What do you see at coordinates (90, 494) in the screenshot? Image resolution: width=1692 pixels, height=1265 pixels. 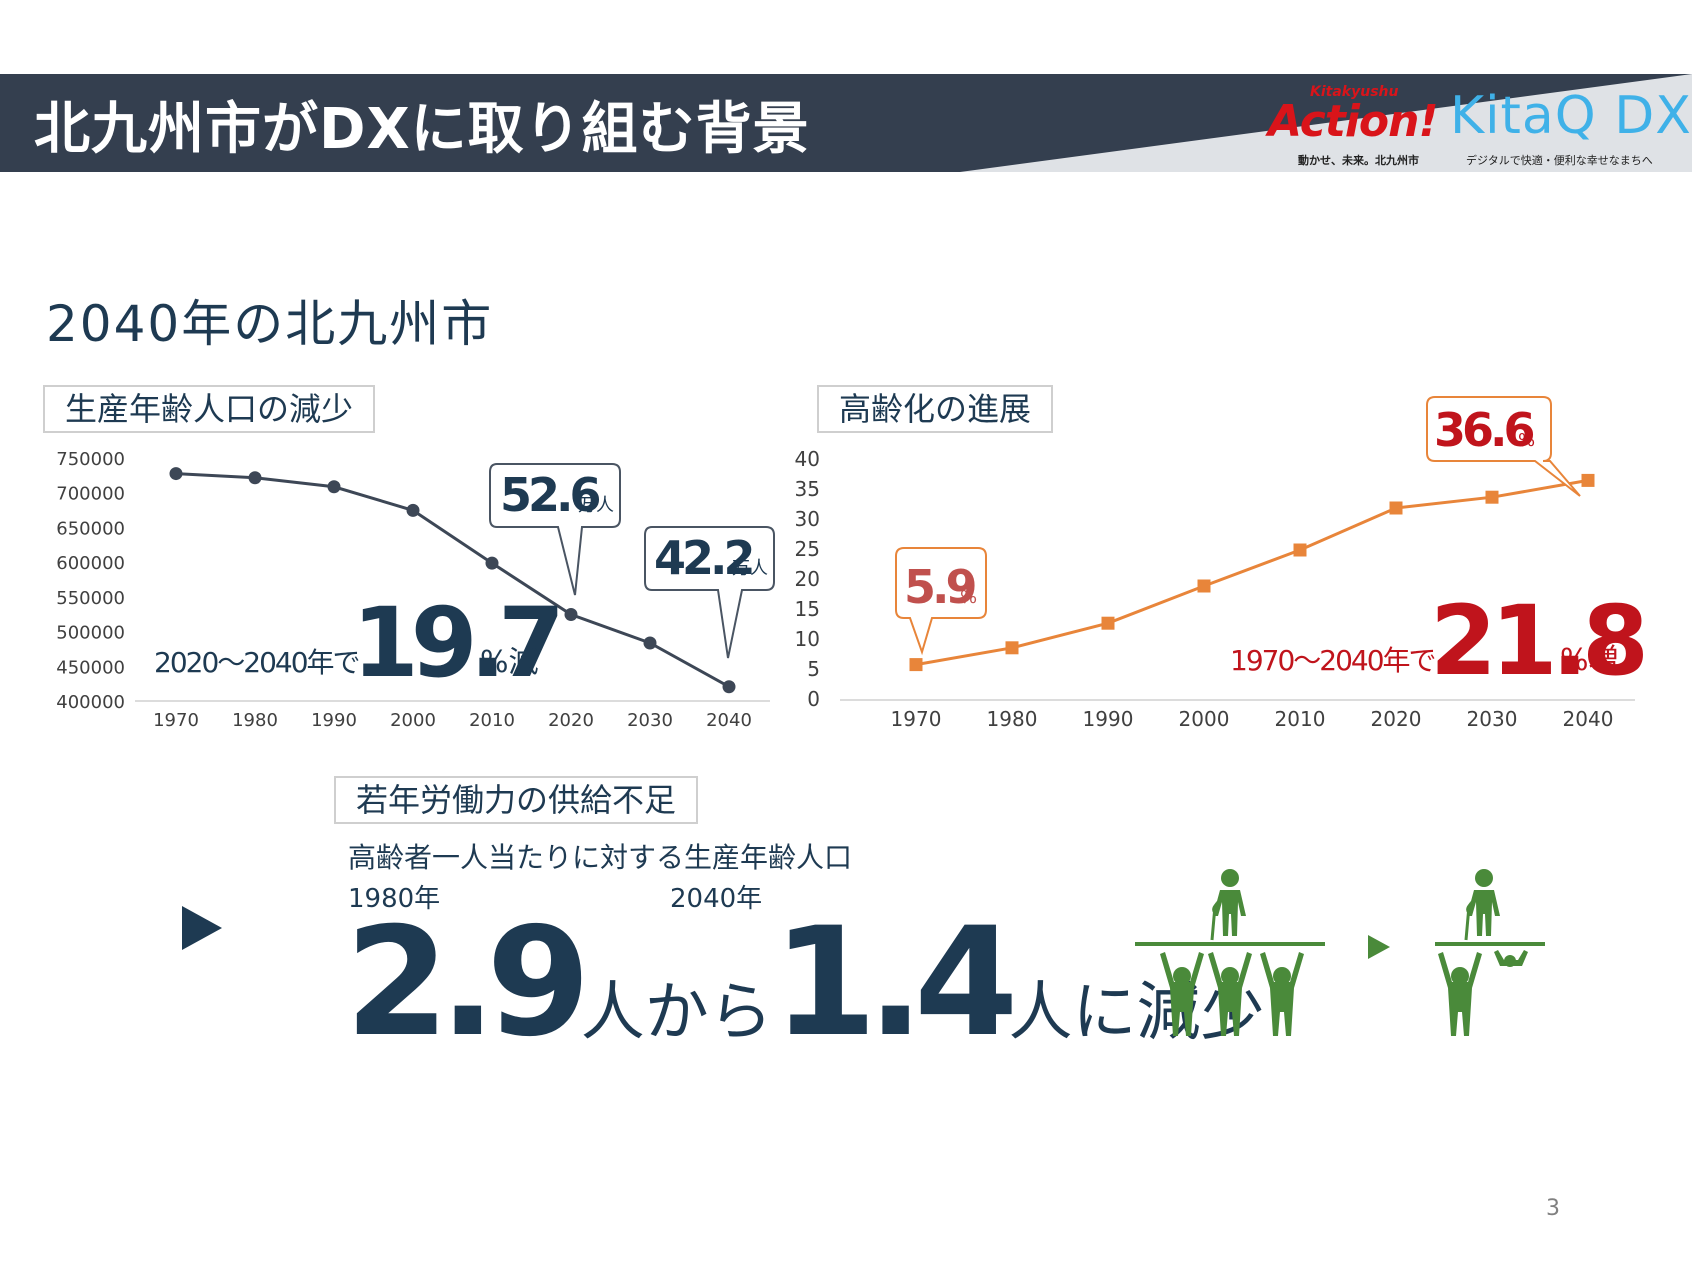 I see `population-y-tick-label: 700000` at bounding box center [90, 494].